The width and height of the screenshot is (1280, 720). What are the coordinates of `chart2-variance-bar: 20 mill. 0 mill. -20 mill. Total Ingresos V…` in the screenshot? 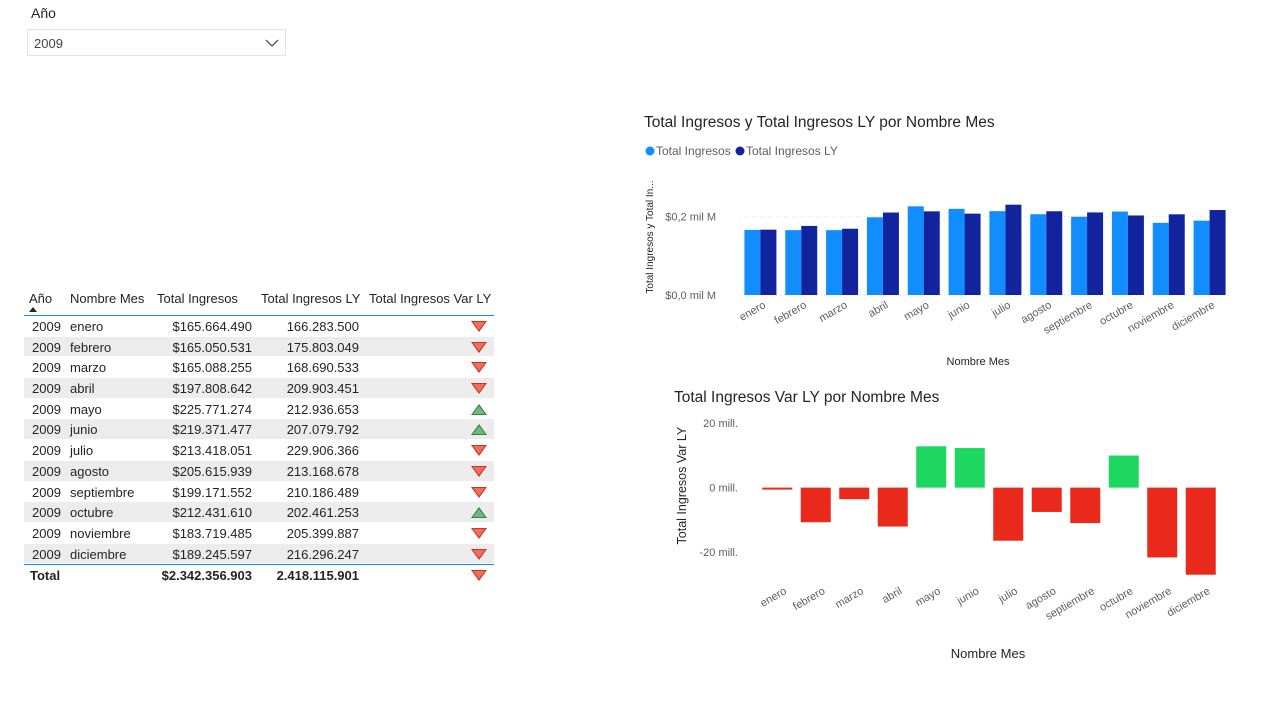 It's located at (945, 539).